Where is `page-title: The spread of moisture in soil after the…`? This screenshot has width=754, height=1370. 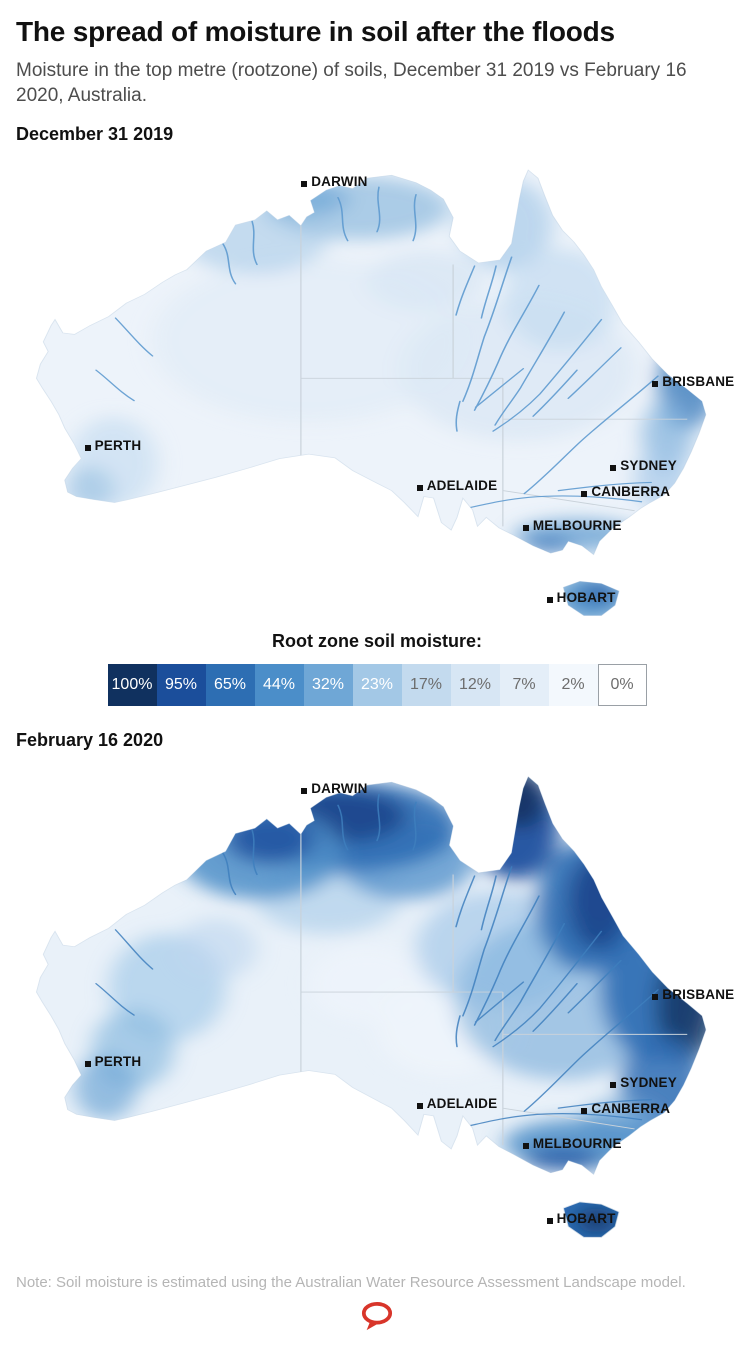 page-title: The spread of moisture in soil after the… is located at coordinates (315, 31).